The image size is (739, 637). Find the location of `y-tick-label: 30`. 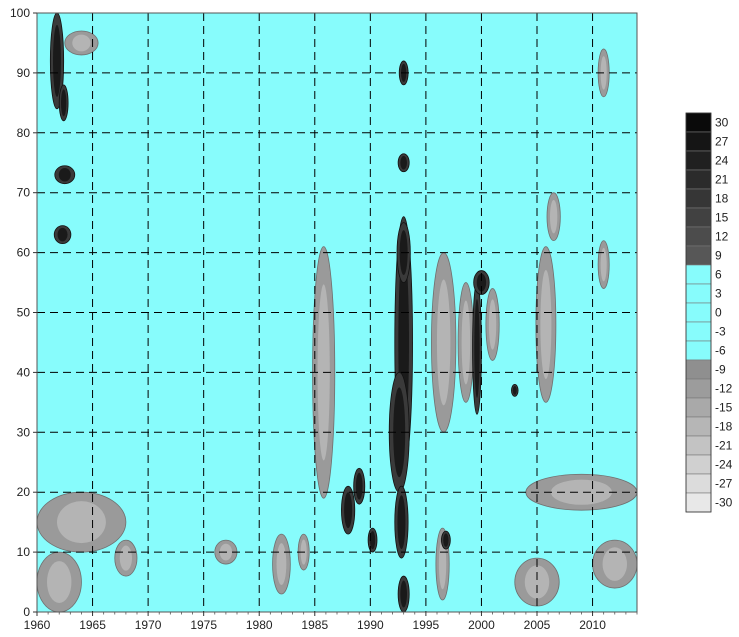

y-tick-label: 30 is located at coordinates (24, 432).